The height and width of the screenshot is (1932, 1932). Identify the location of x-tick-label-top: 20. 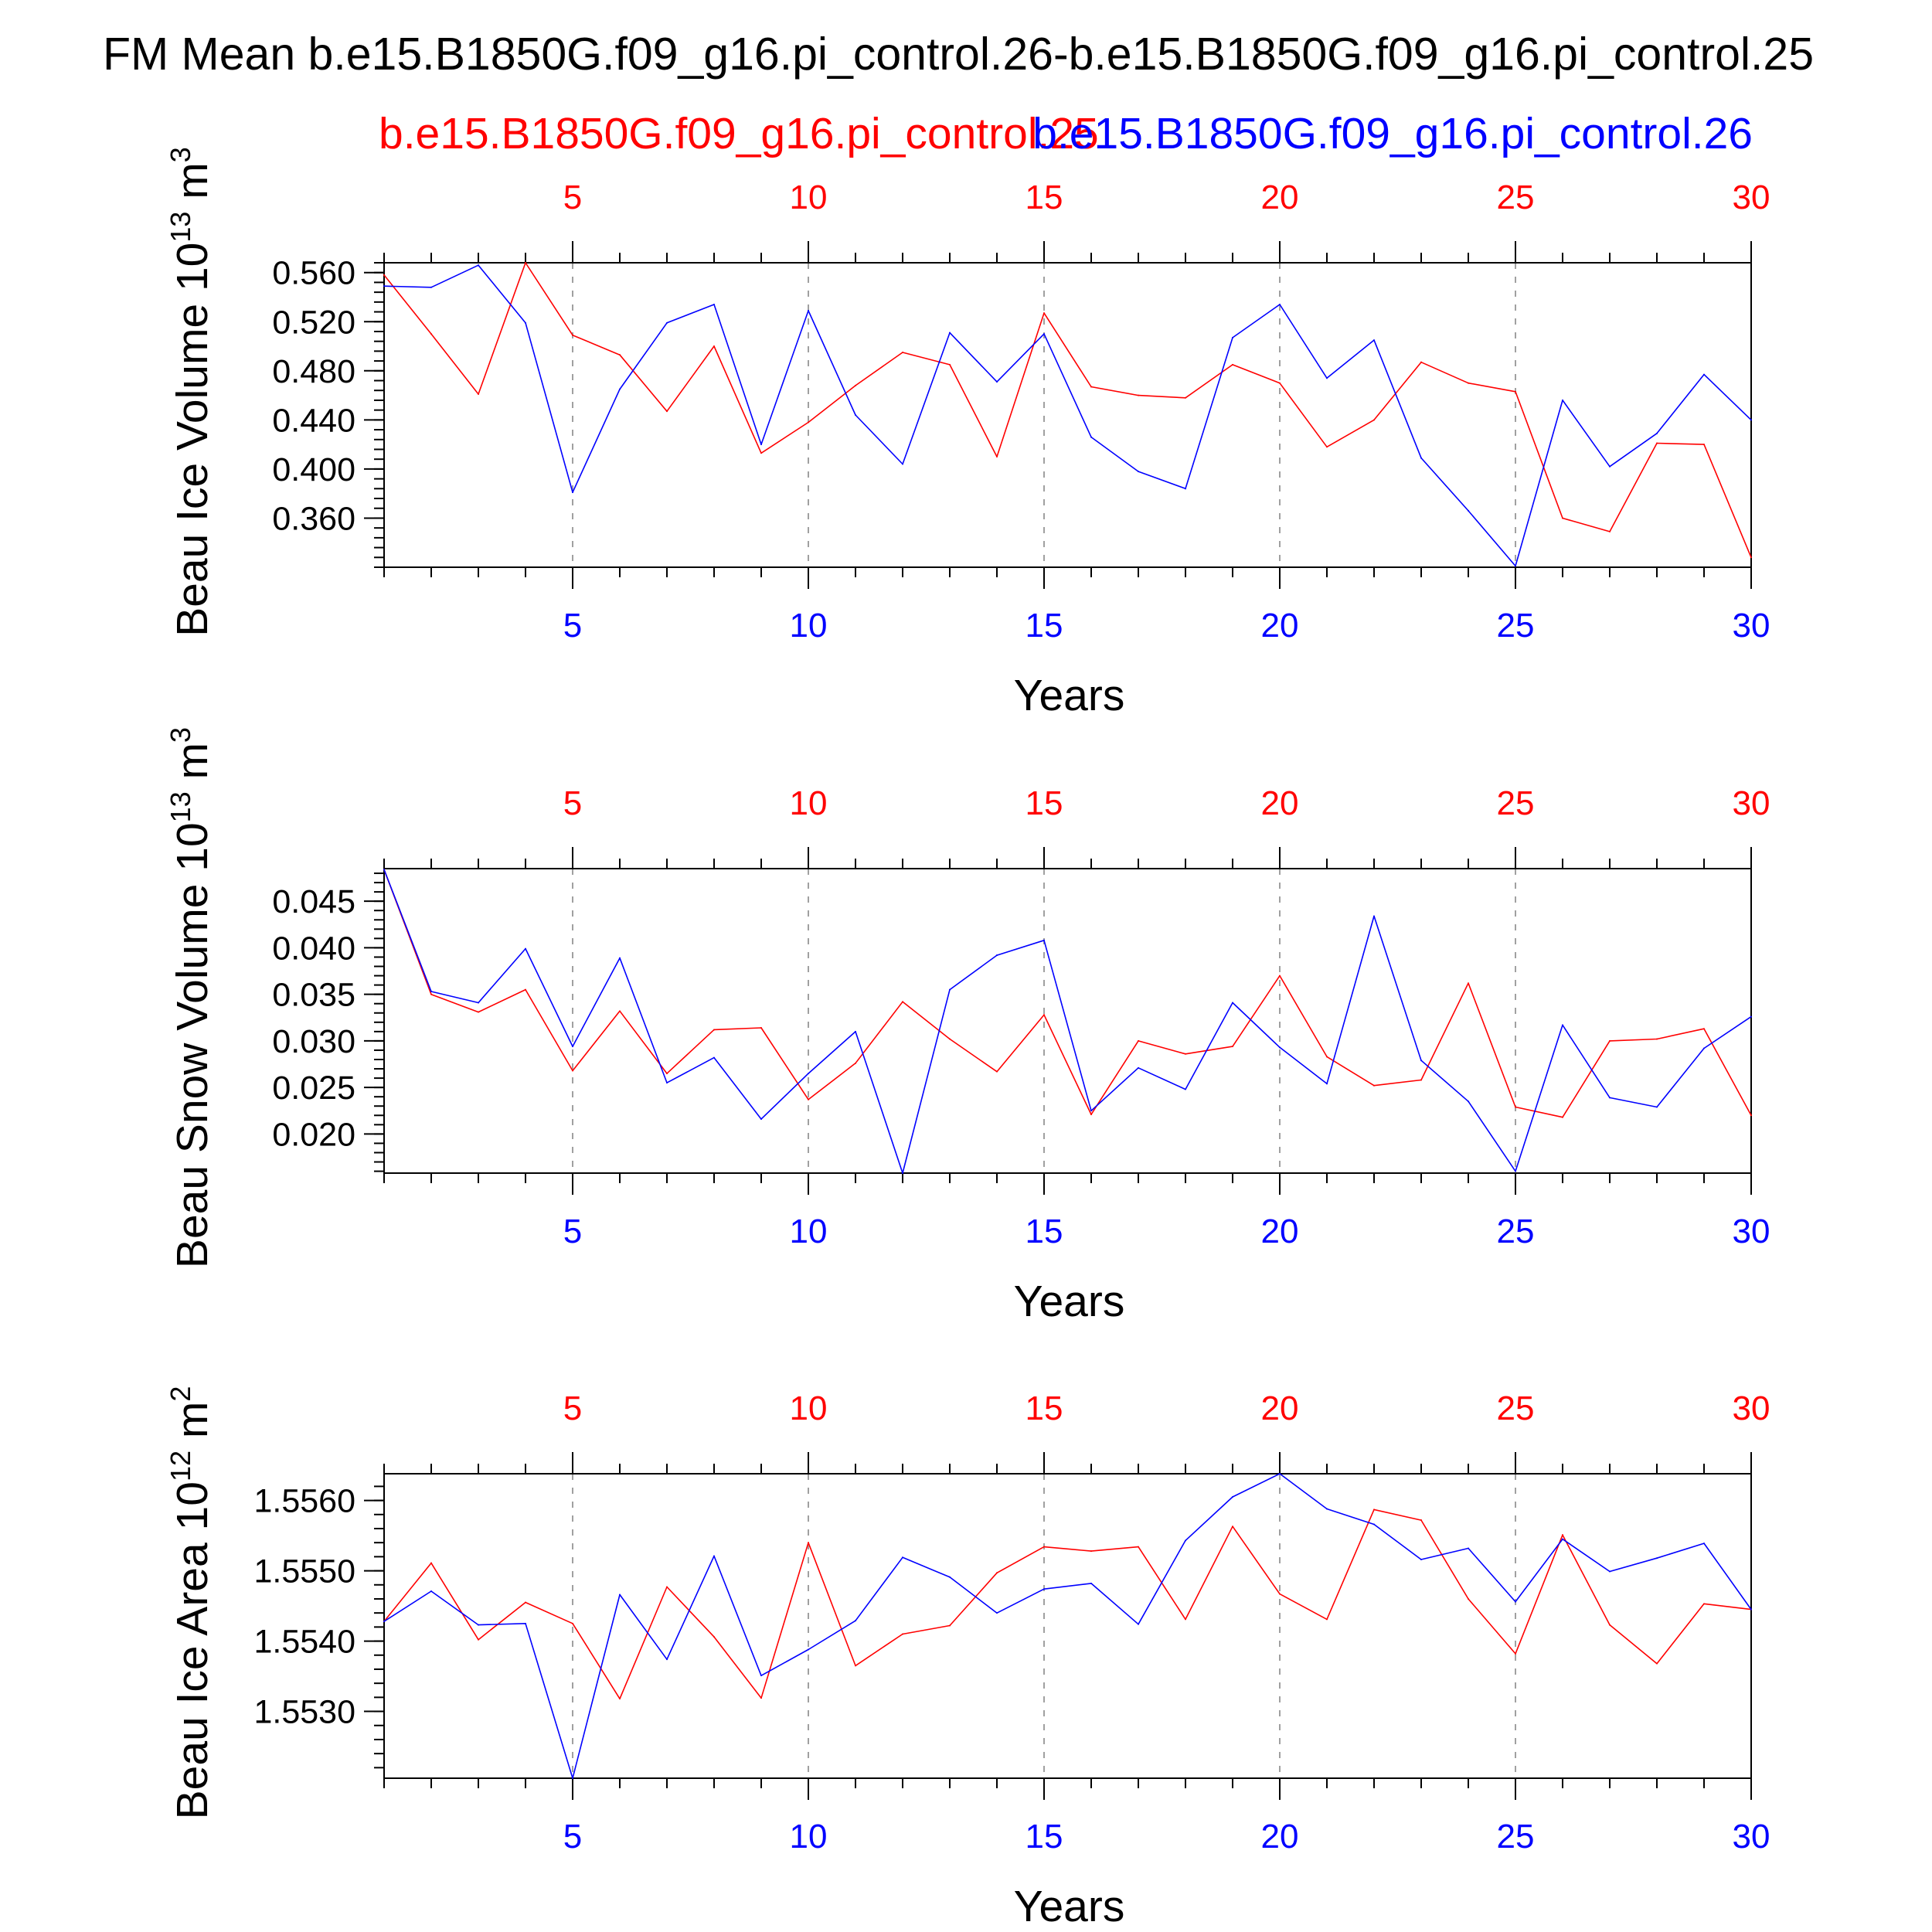
(1280, 1408).